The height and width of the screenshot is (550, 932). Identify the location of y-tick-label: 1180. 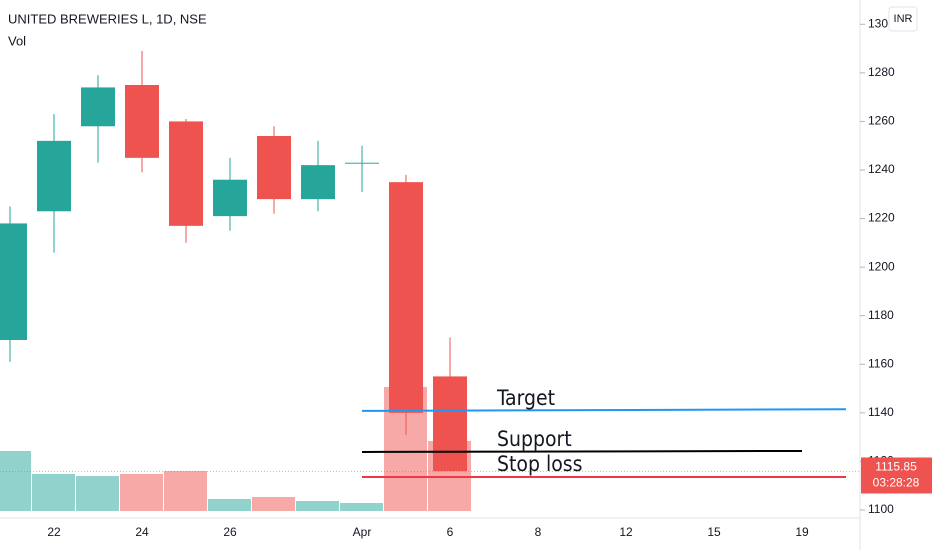
(881, 315).